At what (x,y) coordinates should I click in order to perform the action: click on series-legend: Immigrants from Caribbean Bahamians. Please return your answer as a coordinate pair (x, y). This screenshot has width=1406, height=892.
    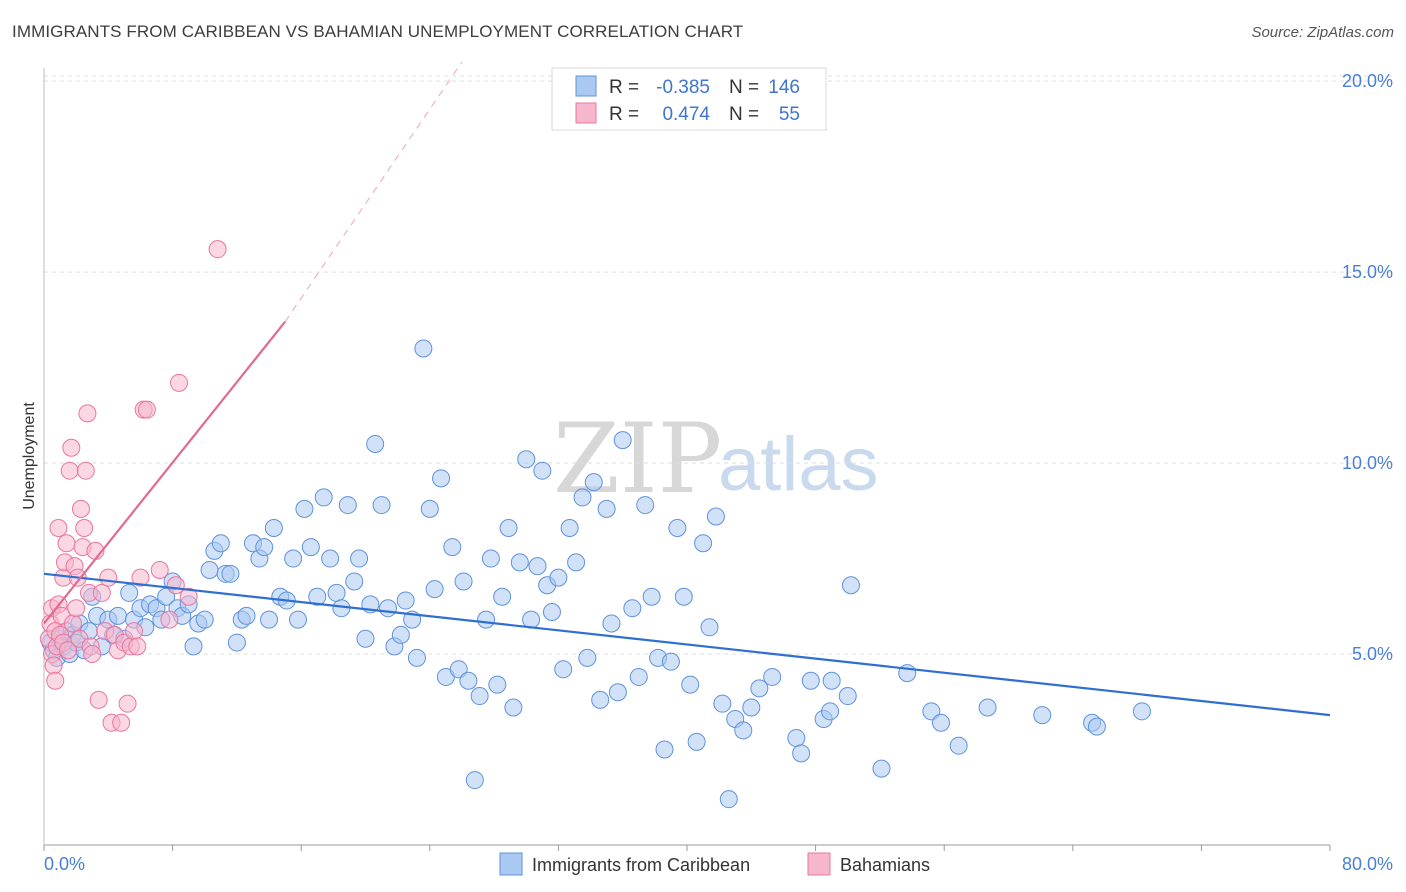
    Looking at the image, I should click on (714, 864).